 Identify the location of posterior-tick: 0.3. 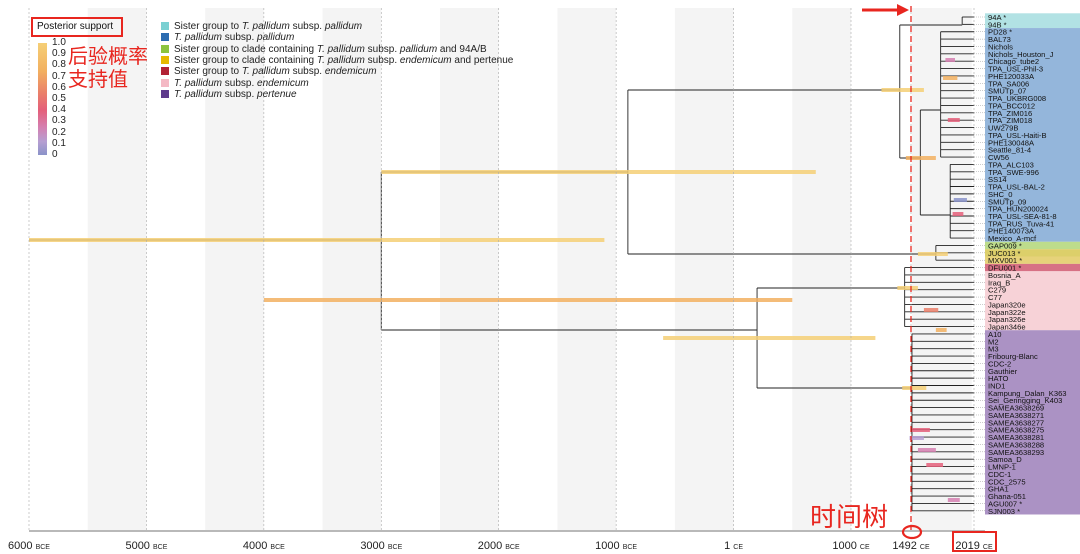
(59, 121).